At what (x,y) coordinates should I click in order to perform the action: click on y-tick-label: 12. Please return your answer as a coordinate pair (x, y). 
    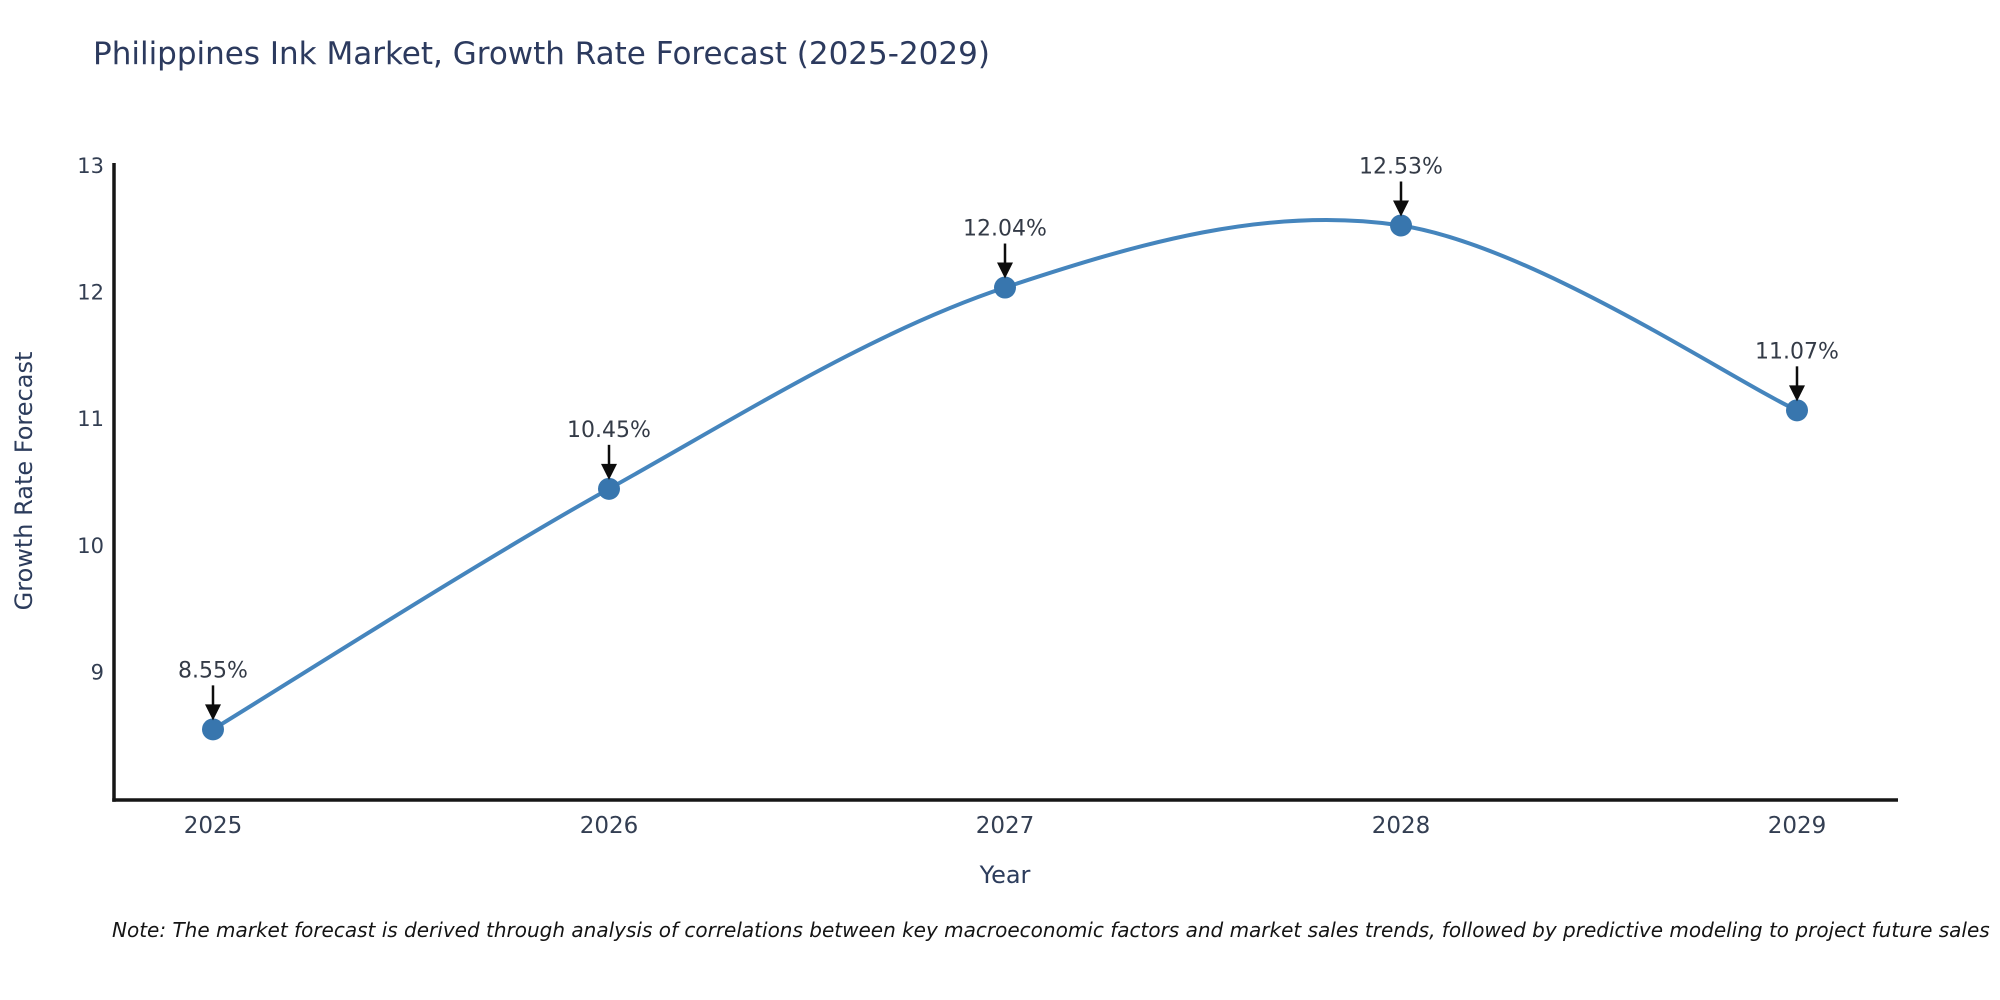
    Looking at the image, I should click on (90, 293).